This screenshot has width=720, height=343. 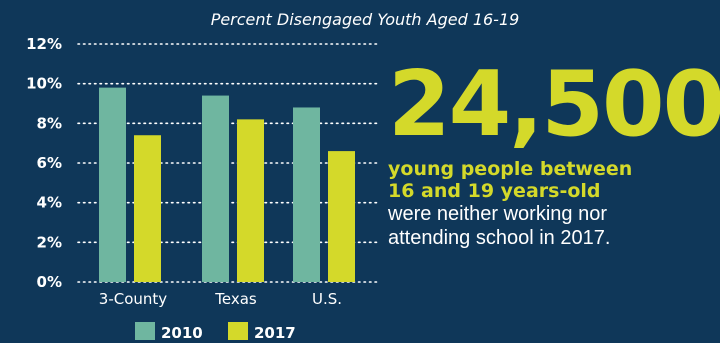 What do you see at coordinates (44, 84) in the screenshot?
I see `y-tick-label: 10%` at bounding box center [44, 84].